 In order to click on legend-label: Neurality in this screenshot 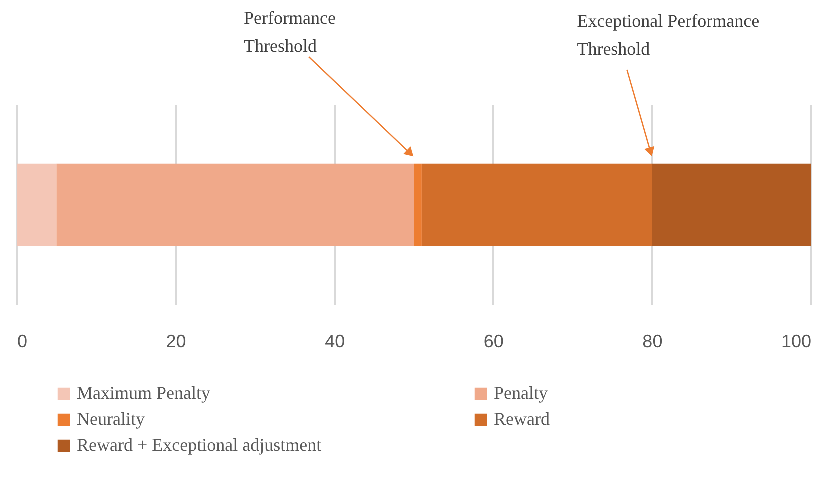, I will do `click(111, 419)`.